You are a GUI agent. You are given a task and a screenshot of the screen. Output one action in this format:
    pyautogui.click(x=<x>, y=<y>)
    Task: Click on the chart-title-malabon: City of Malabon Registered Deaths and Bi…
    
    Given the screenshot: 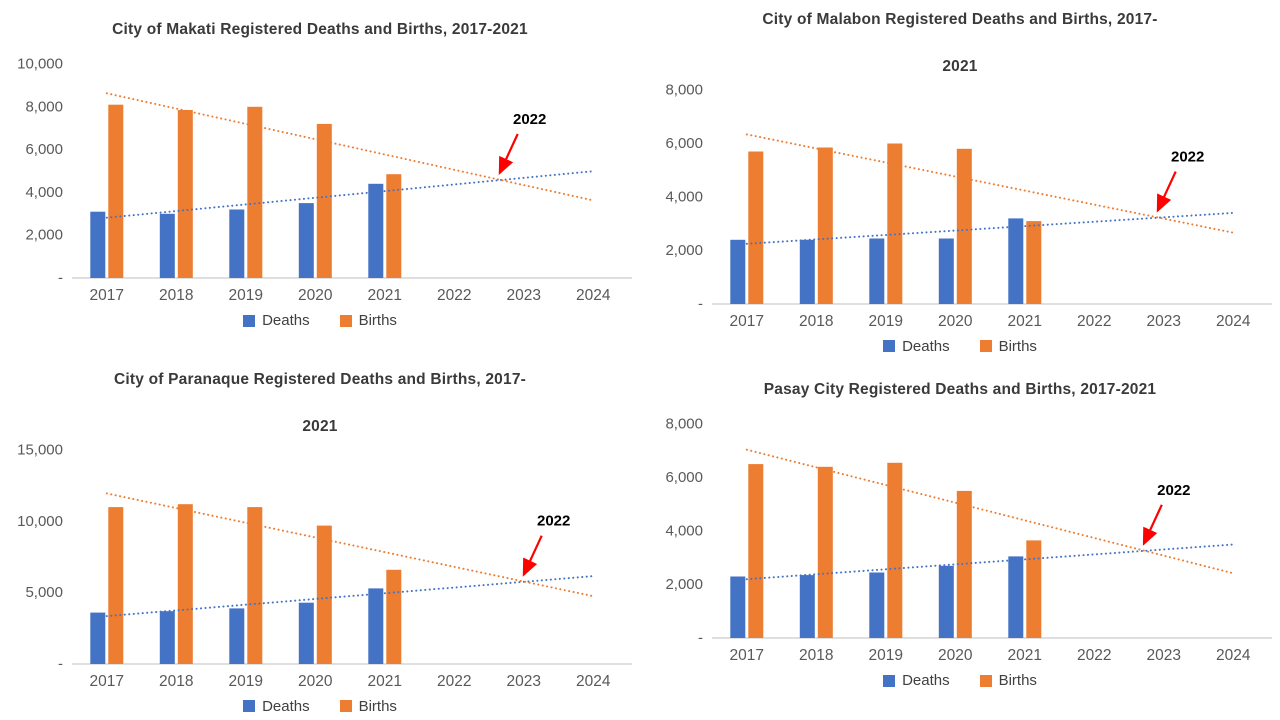 What is the action you would take?
    pyautogui.click(x=959, y=43)
    